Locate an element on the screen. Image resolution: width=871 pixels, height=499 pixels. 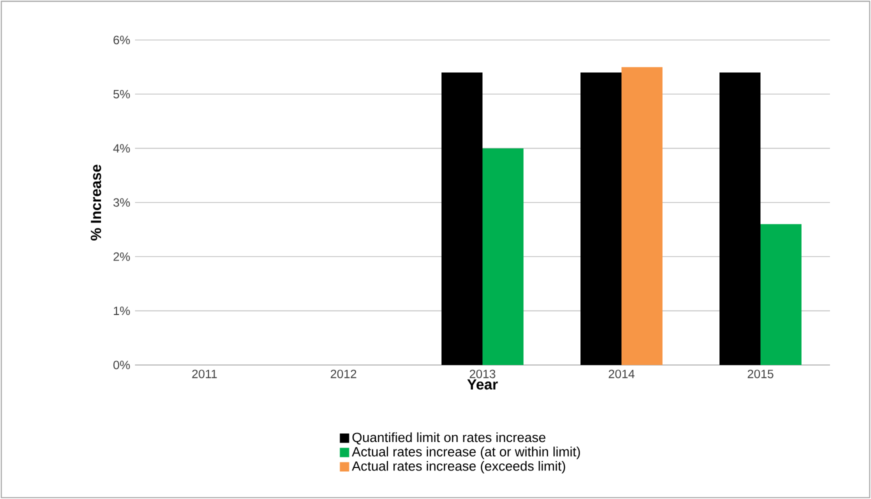
x-tick-label: 2012 is located at coordinates (343, 374).